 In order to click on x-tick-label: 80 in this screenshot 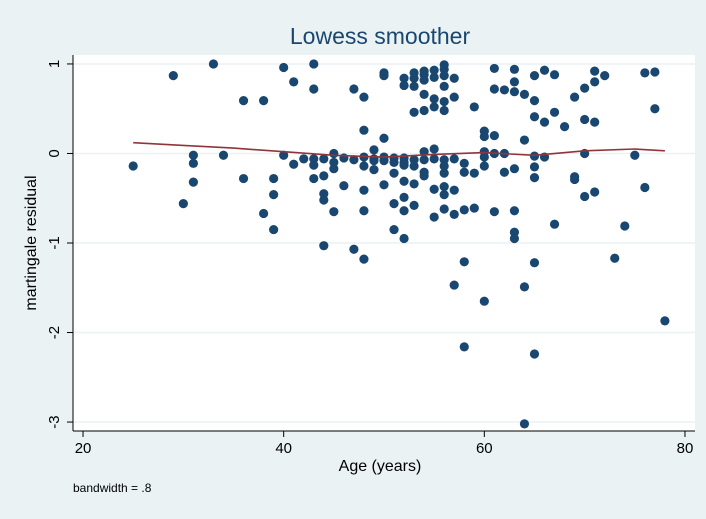, I will do `click(685, 448)`.